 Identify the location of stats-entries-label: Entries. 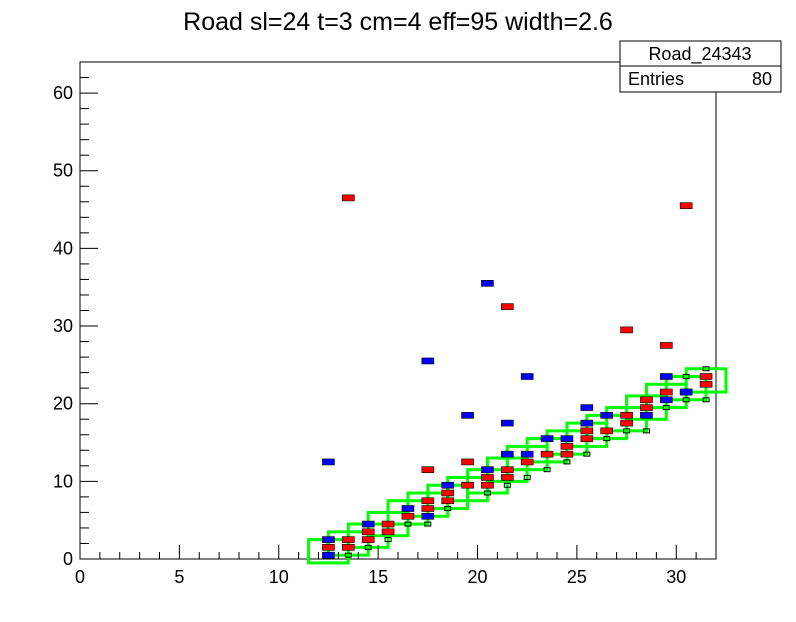
(656, 79).